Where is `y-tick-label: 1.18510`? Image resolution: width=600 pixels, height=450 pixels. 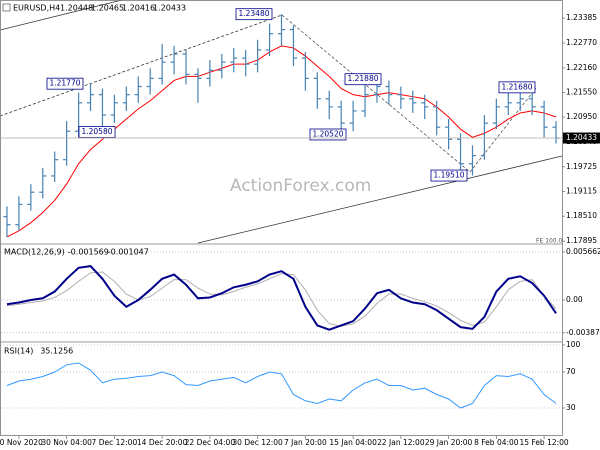
y-tick-label: 1.18510 is located at coordinates (581, 215).